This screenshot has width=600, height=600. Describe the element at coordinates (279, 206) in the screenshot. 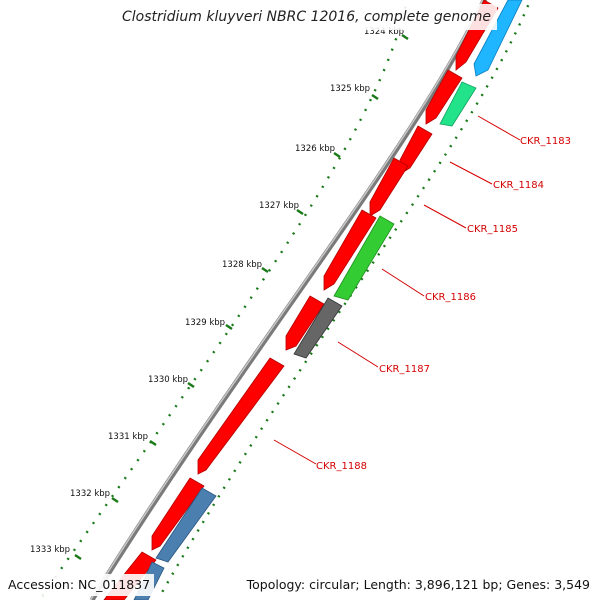

I see `kbp-label: 1327 kbp` at that location.